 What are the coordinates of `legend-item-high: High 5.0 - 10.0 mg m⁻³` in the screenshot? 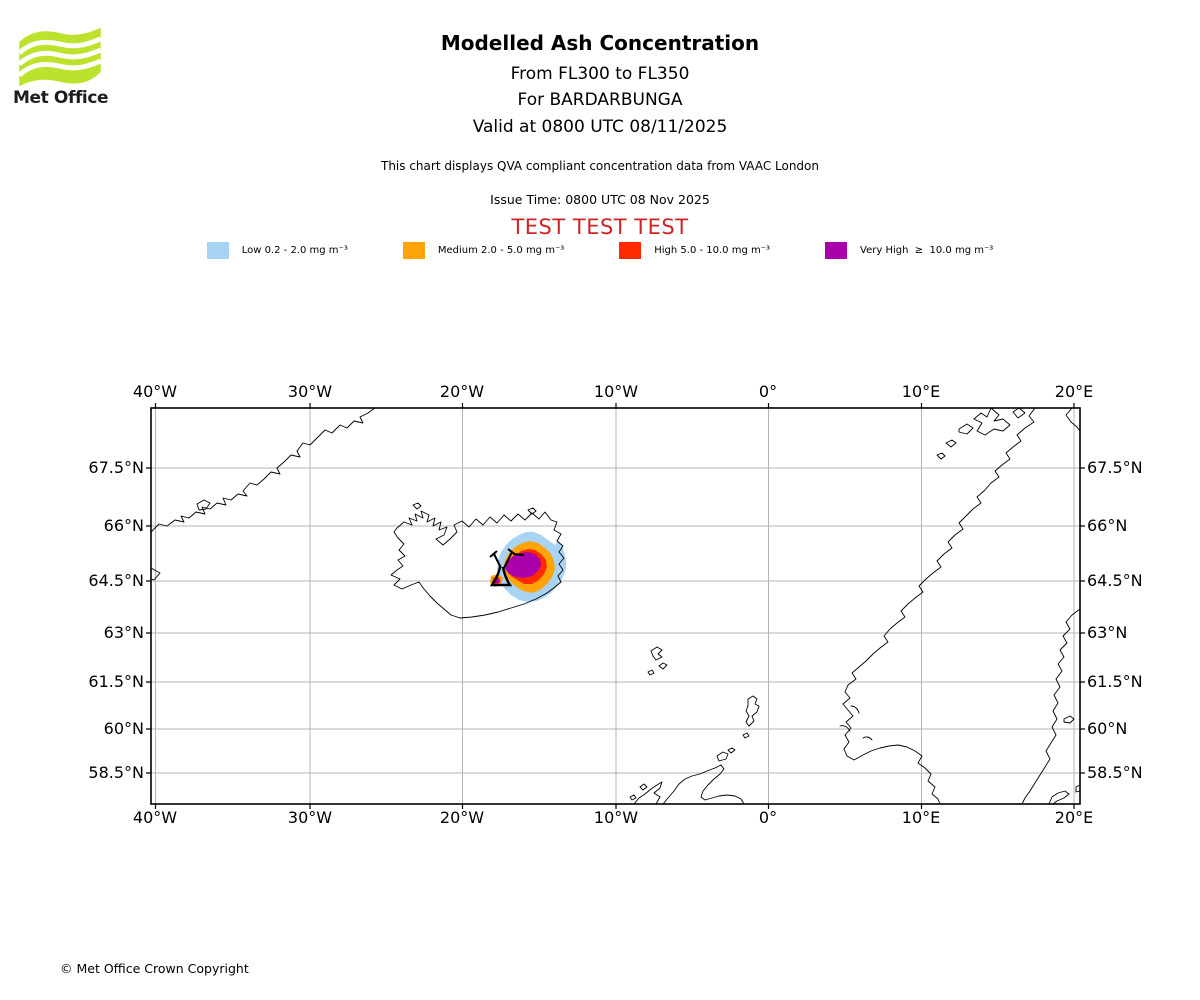 It's located at (694, 250).